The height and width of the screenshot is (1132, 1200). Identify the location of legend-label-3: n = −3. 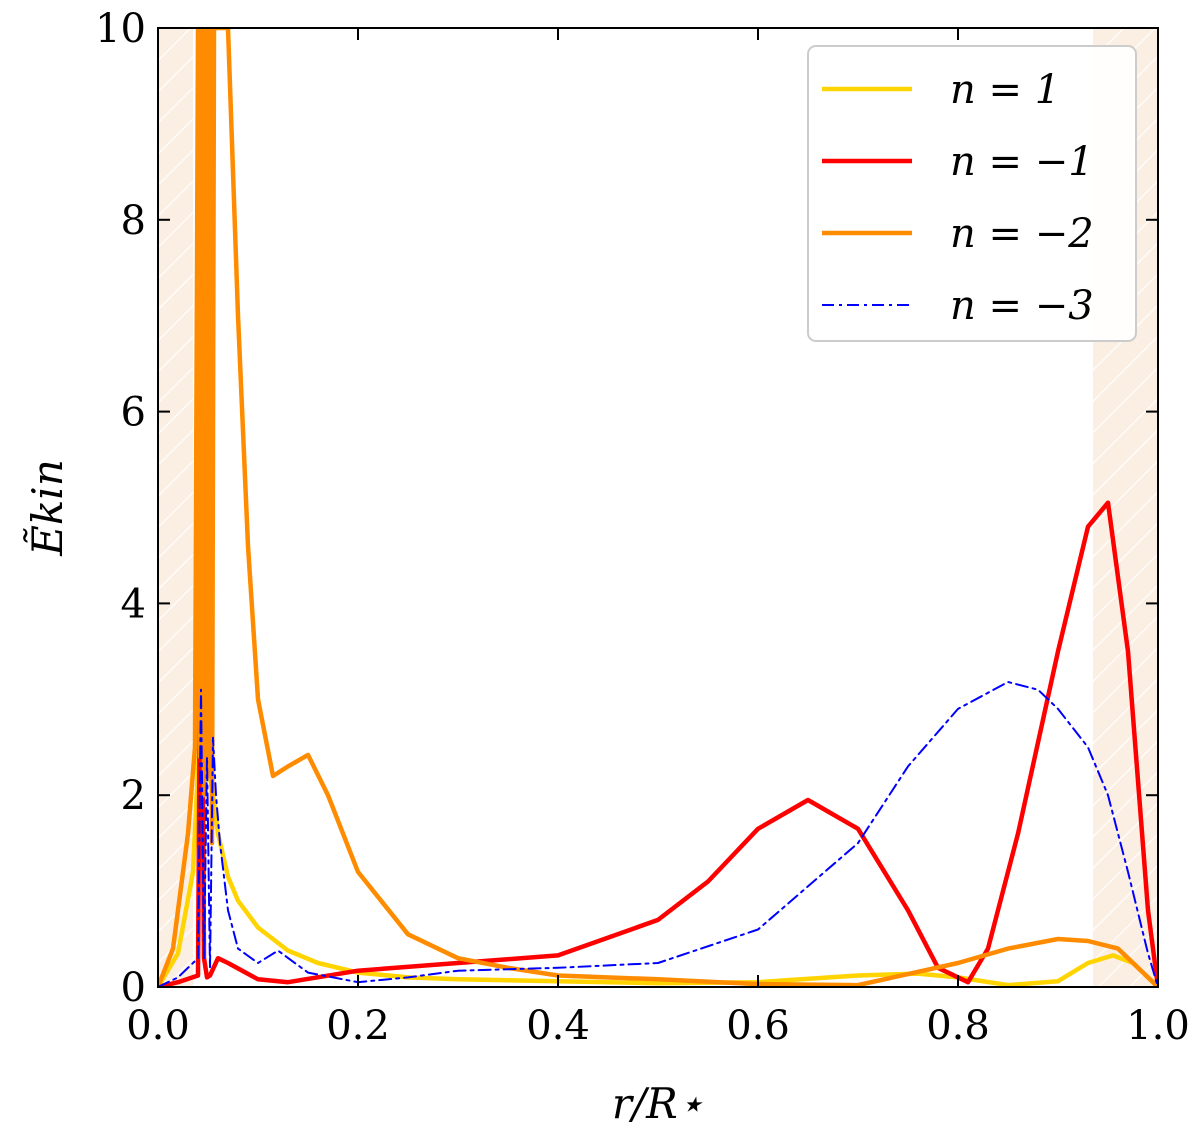
(1022, 306).